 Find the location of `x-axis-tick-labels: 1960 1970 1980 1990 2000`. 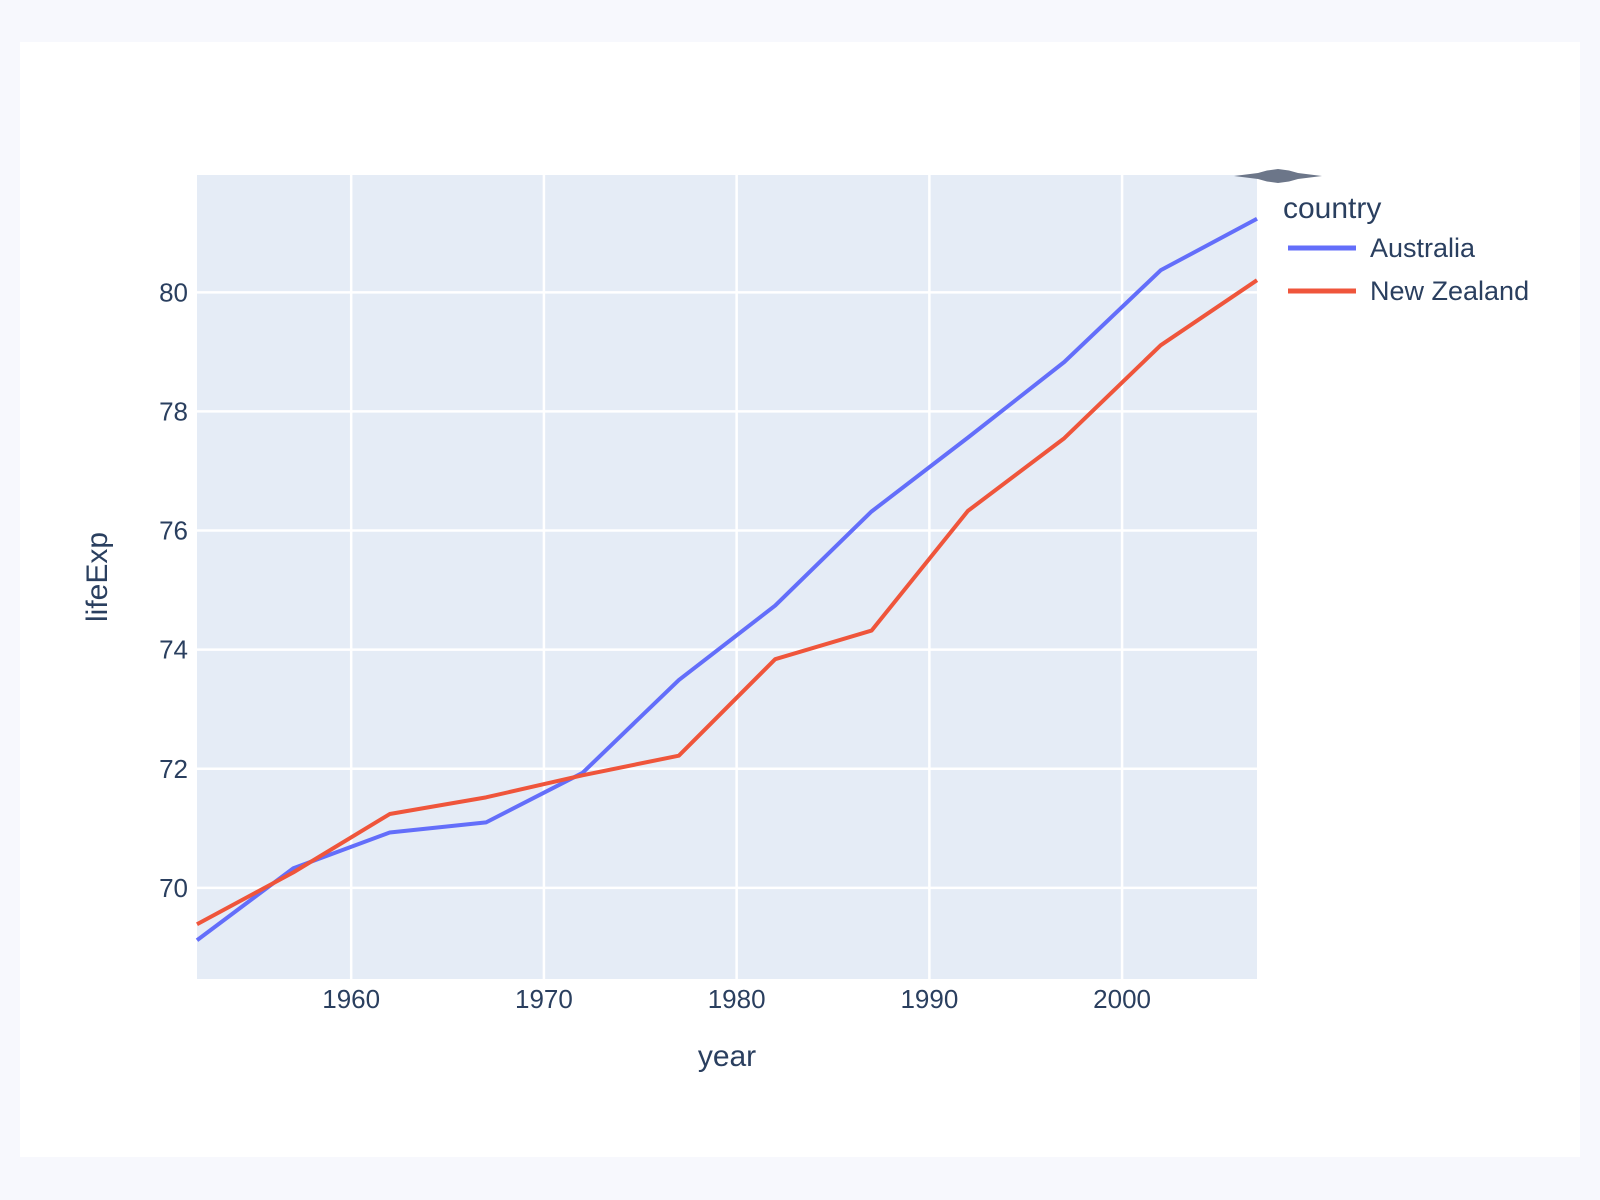

x-axis-tick-labels: 1960 1970 1980 1990 2000 is located at coordinates (736, 999).